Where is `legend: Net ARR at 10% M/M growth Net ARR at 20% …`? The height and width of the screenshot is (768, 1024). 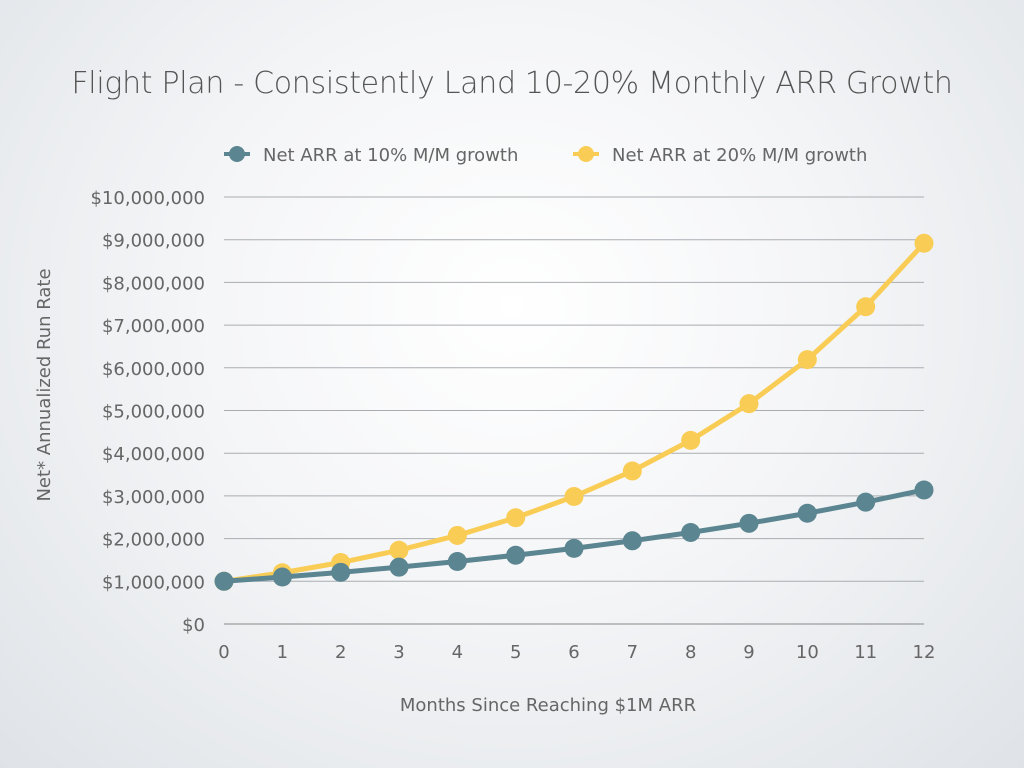
legend: Net ARR at 10% M/M growth Net ARR at 20% … is located at coordinates (545, 155).